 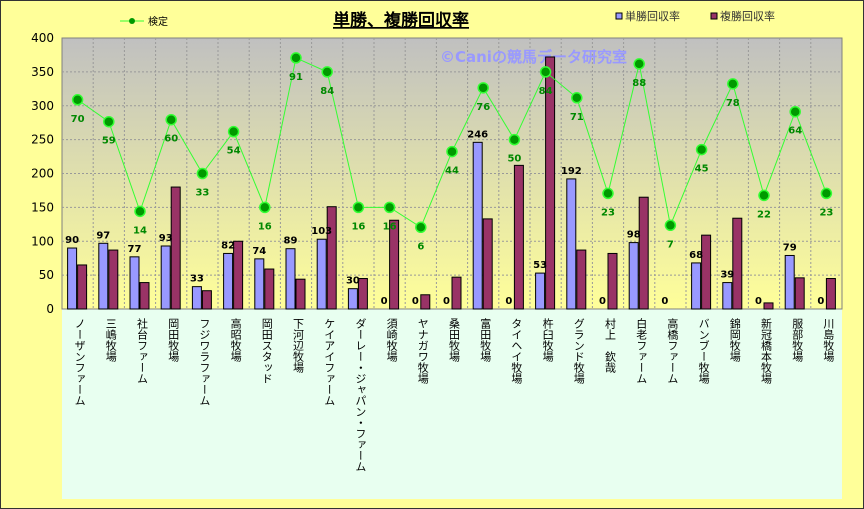 I want to click on y-tick-label: 300, so click(x=42, y=106).